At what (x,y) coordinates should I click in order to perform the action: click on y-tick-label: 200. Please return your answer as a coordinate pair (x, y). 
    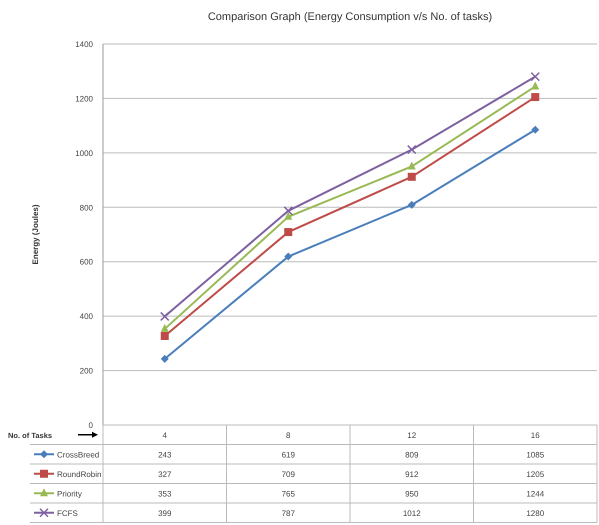
    Looking at the image, I should click on (87, 371).